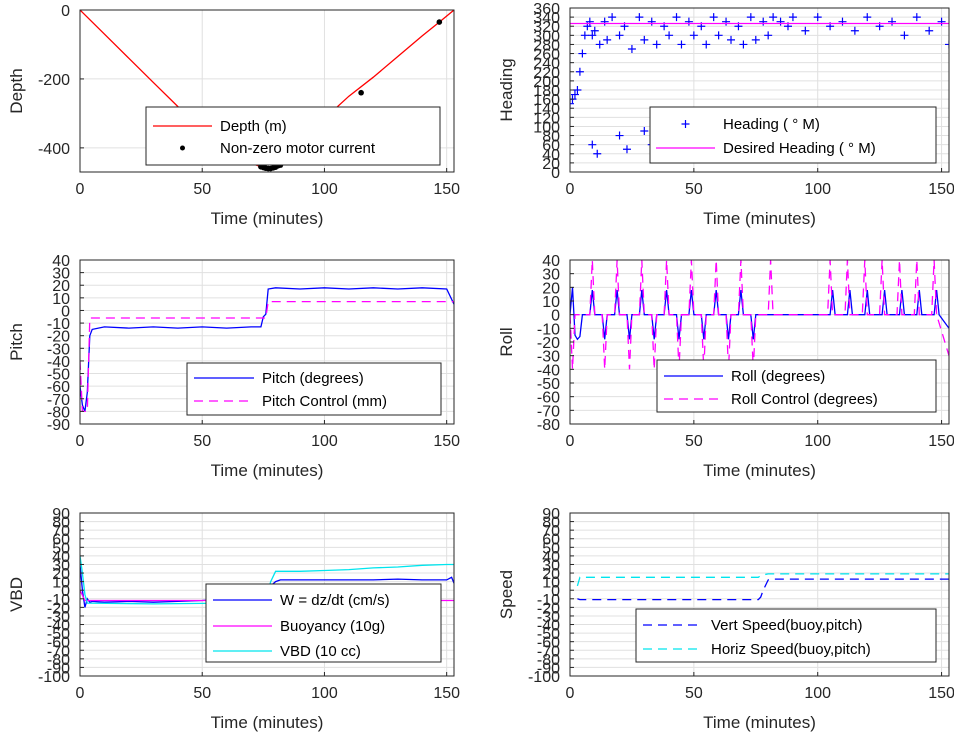 Image resolution: width=954 pixels, height=736 pixels. I want to click on series-2-point, so click(439, 22).